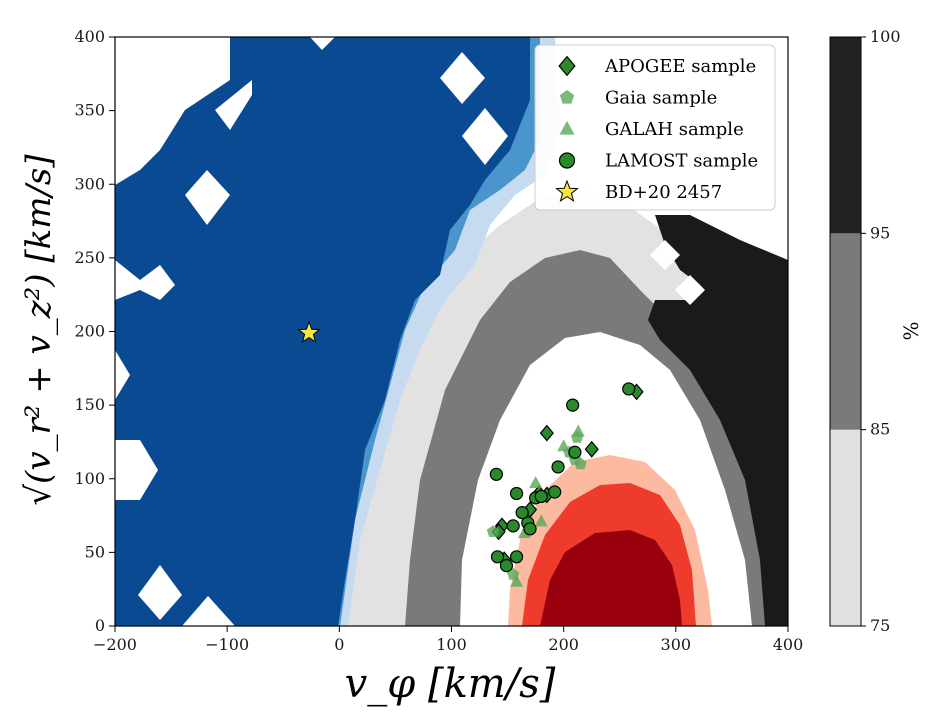 This screenshot has height=713, width=939. I want to click on colorbar-tick-label: 100, so click(885, 36).